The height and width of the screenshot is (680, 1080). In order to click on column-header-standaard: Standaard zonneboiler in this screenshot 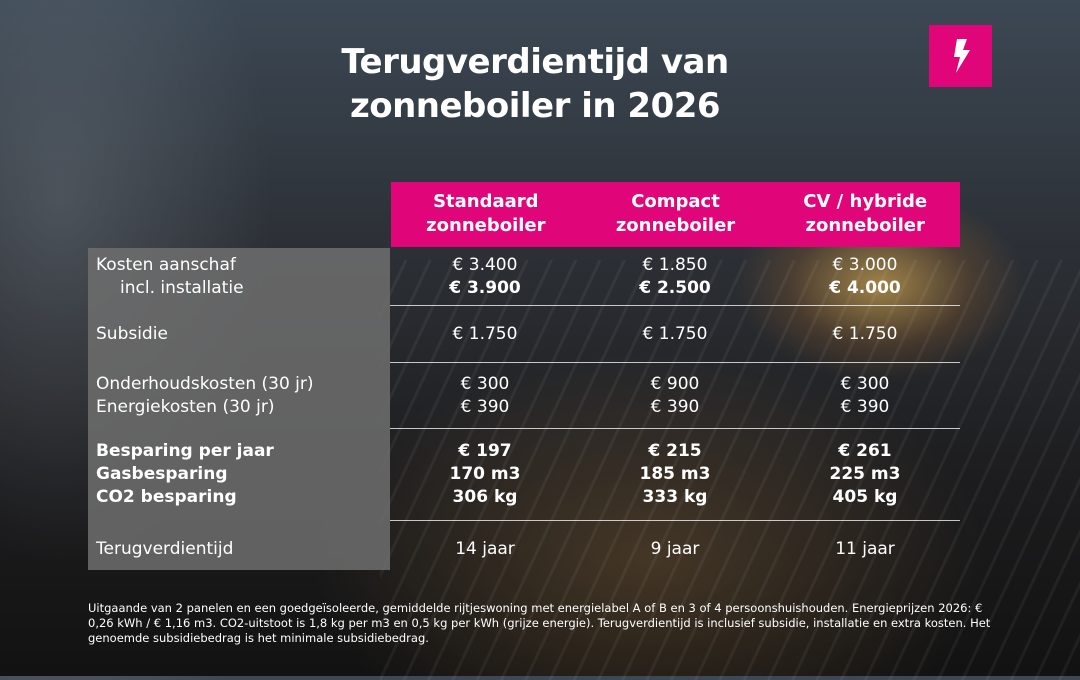, I will do `click(486, 213)`.